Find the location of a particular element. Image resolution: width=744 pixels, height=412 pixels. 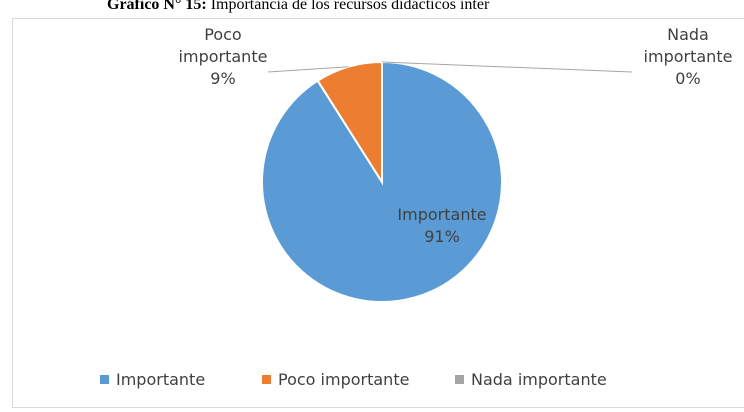

title-prefix: Gráfico N° 15: is located at coordinates (157, 6).